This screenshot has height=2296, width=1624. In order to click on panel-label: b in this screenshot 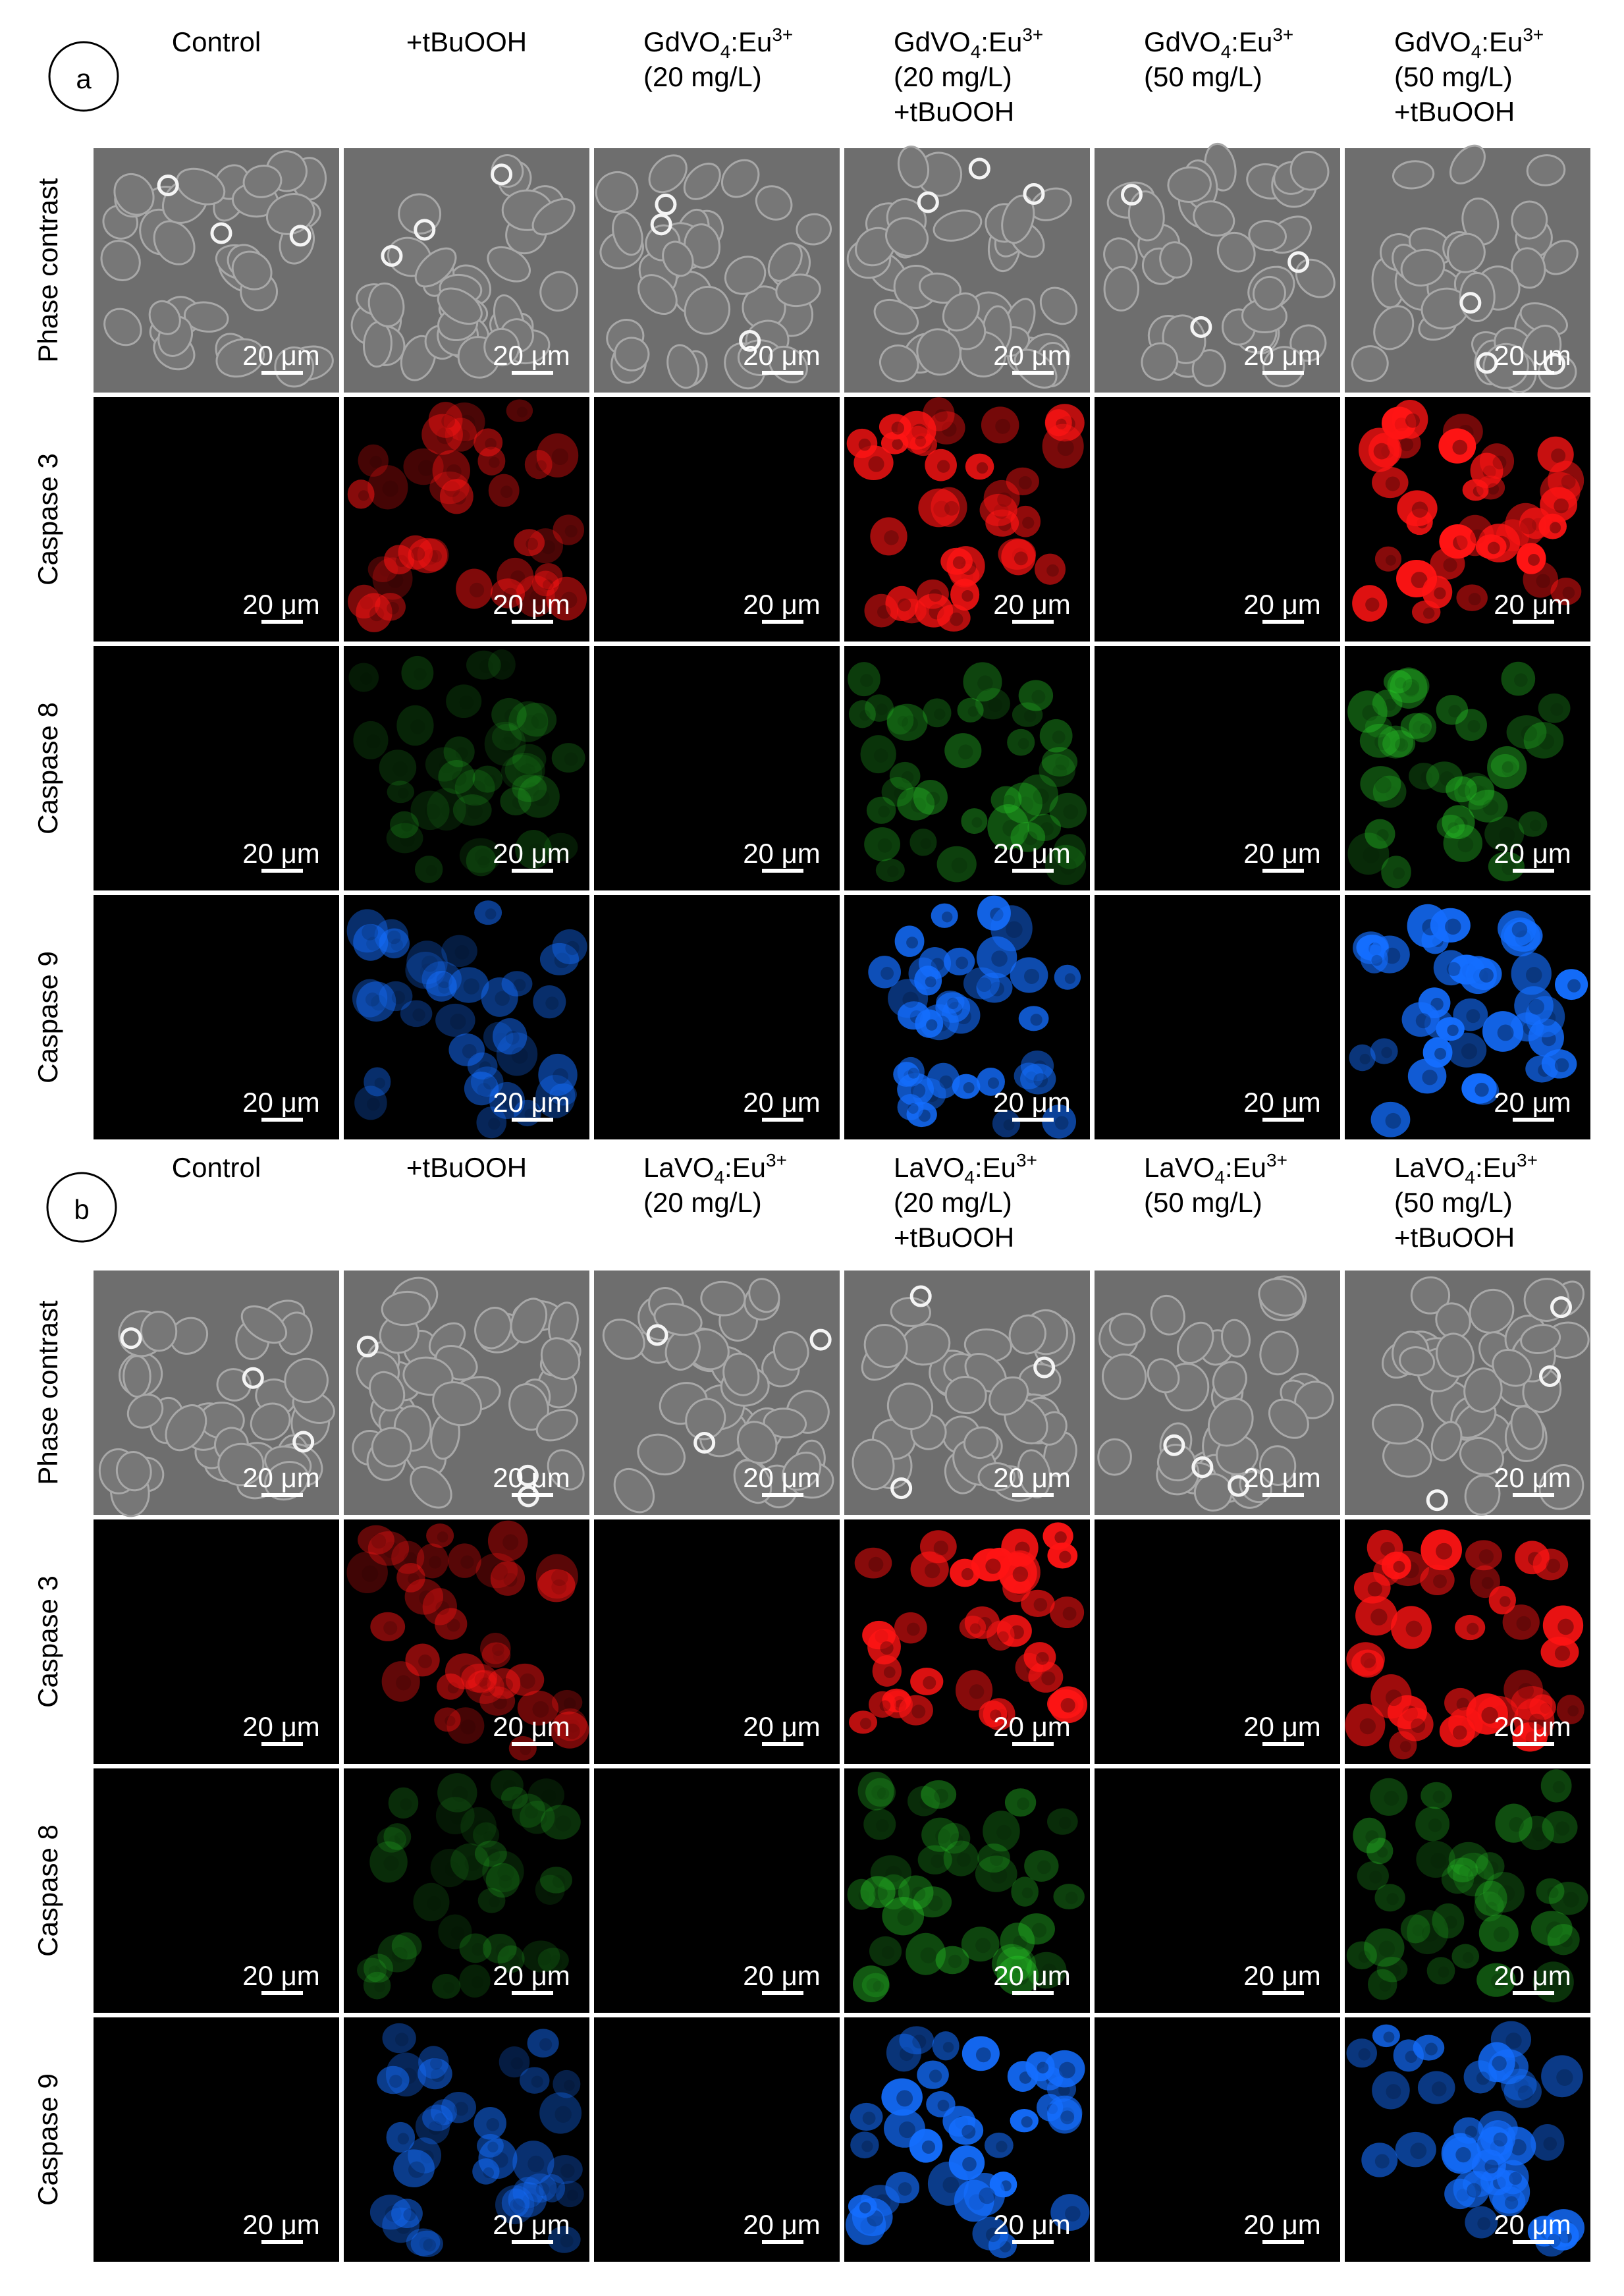, I will do `click(81, 1209)`.